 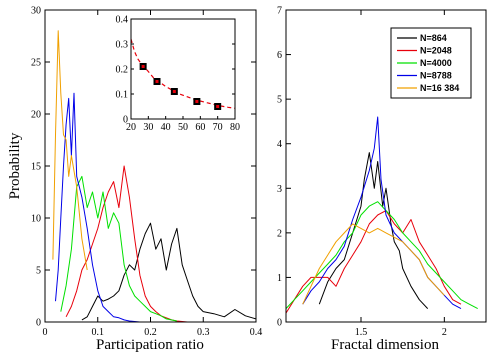 What do you see at coordinates (256, 332) in the screenshot?
I see `left-x-tick-label: 0.4` at bounding box center [256, 332].